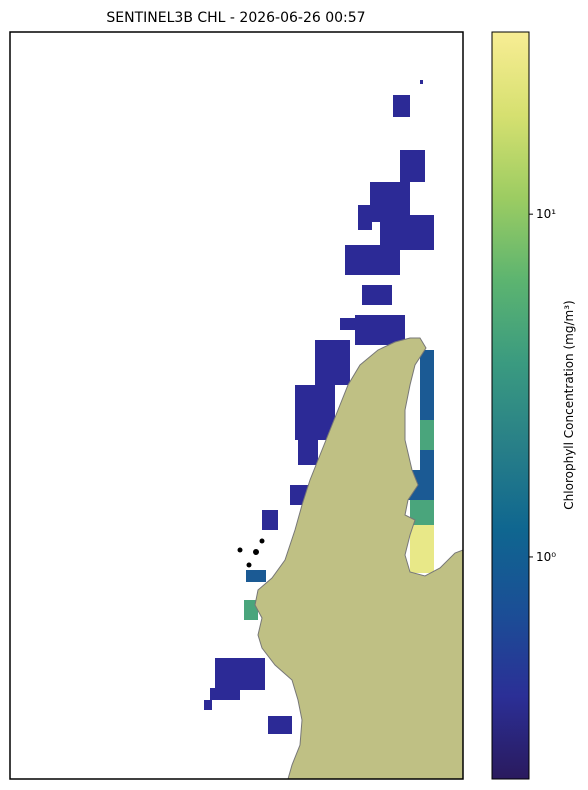 The height and width of the screenshot is (790, 588). Describe the element at coordinates (510, 405) in the screenshot. I see `colorbar` at that location.